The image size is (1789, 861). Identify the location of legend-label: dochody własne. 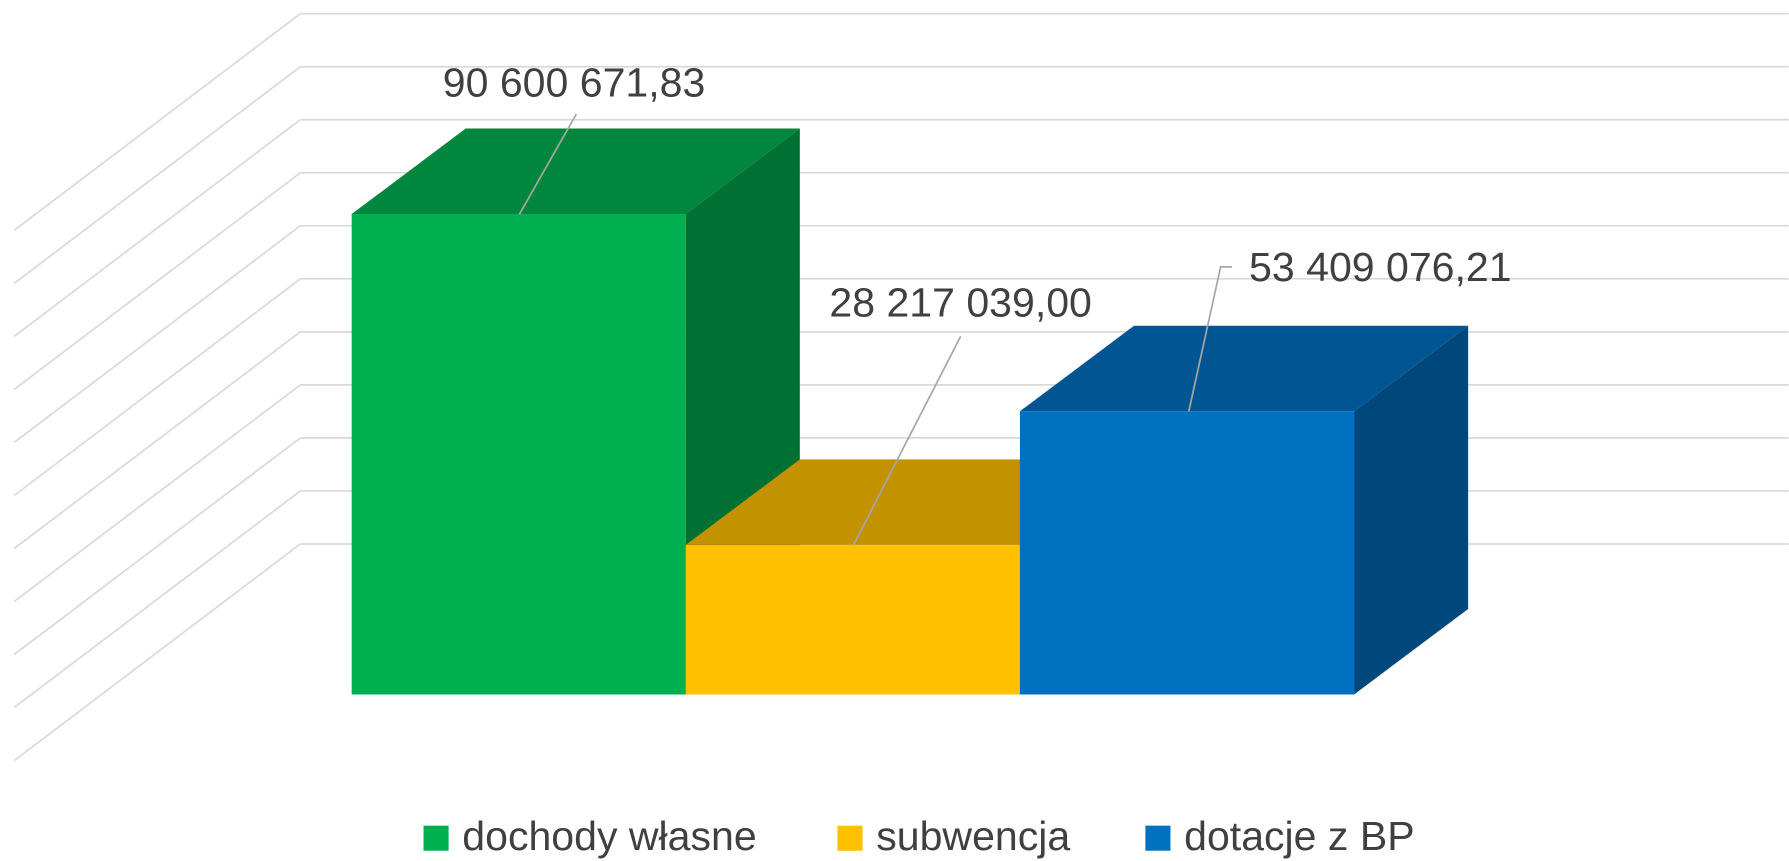
(609, 836).